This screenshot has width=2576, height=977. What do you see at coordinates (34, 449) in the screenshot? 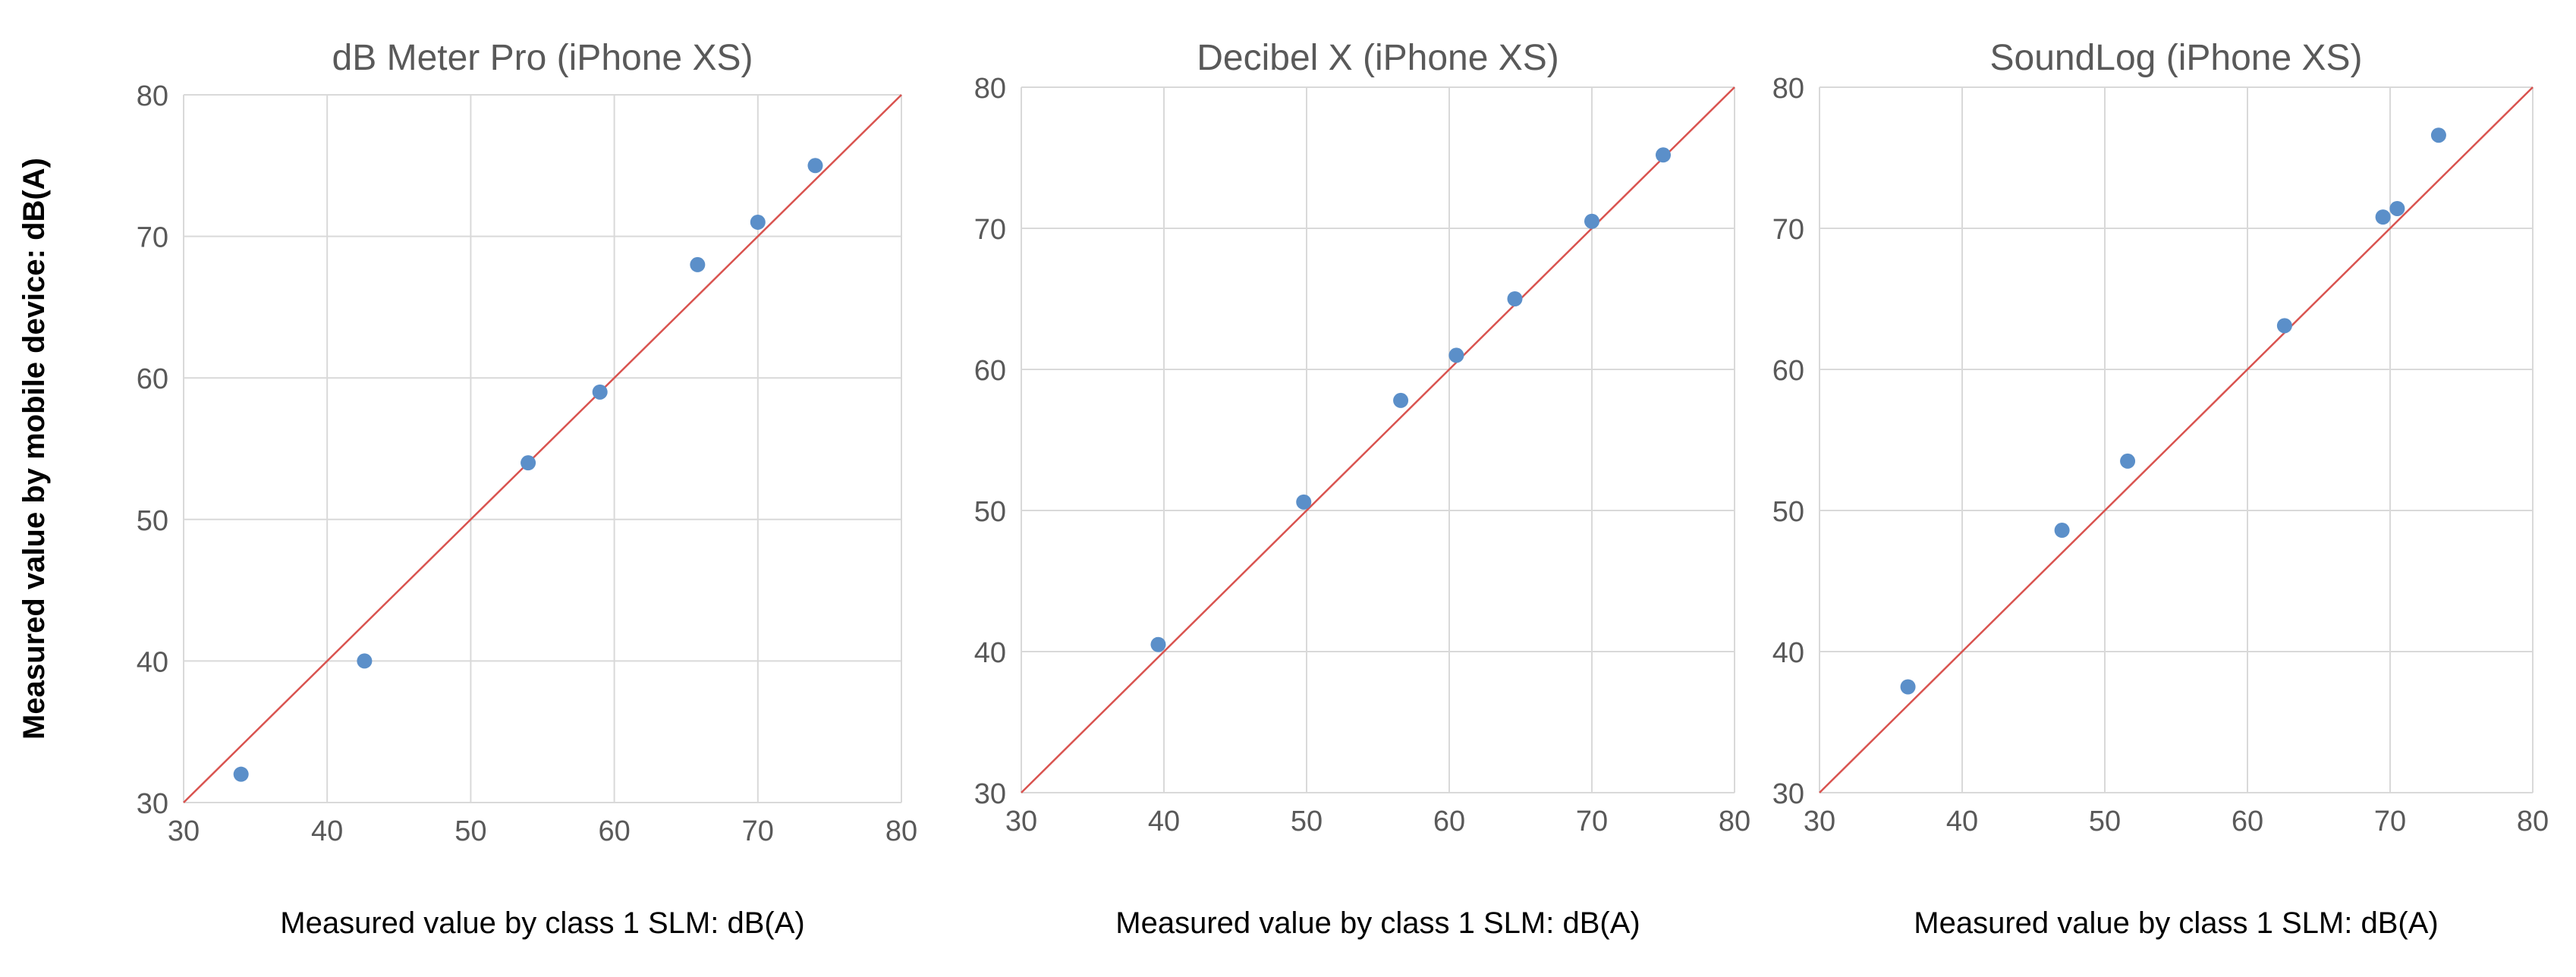
I see `y-axis-label: Measured value by mobile device: dB(A)` at bounding box center [34, 449].